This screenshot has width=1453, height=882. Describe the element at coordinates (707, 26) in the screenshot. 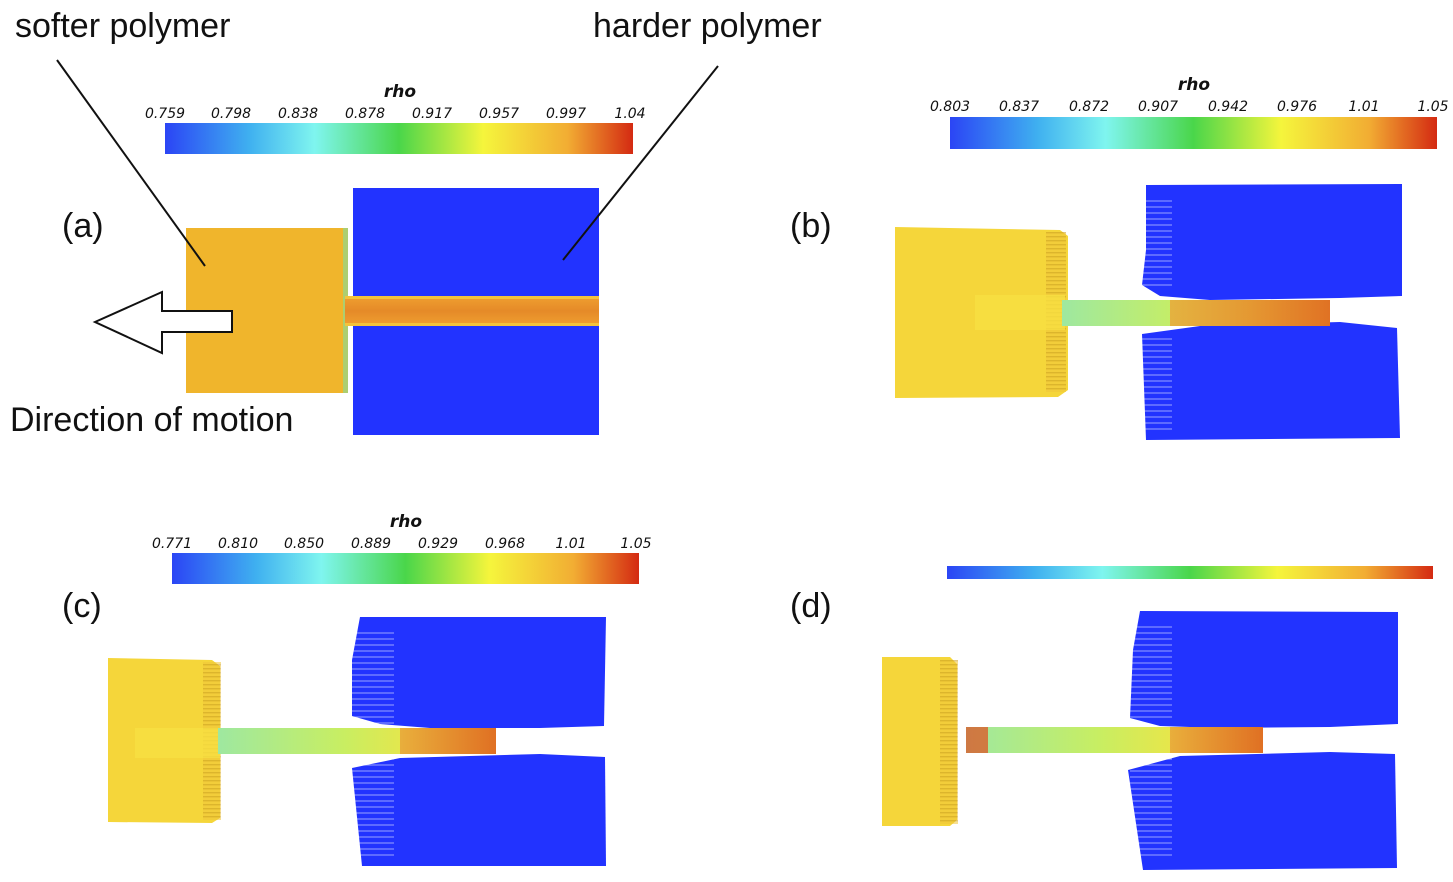

I see `harder-polymer-label: harder polymer` at that location.